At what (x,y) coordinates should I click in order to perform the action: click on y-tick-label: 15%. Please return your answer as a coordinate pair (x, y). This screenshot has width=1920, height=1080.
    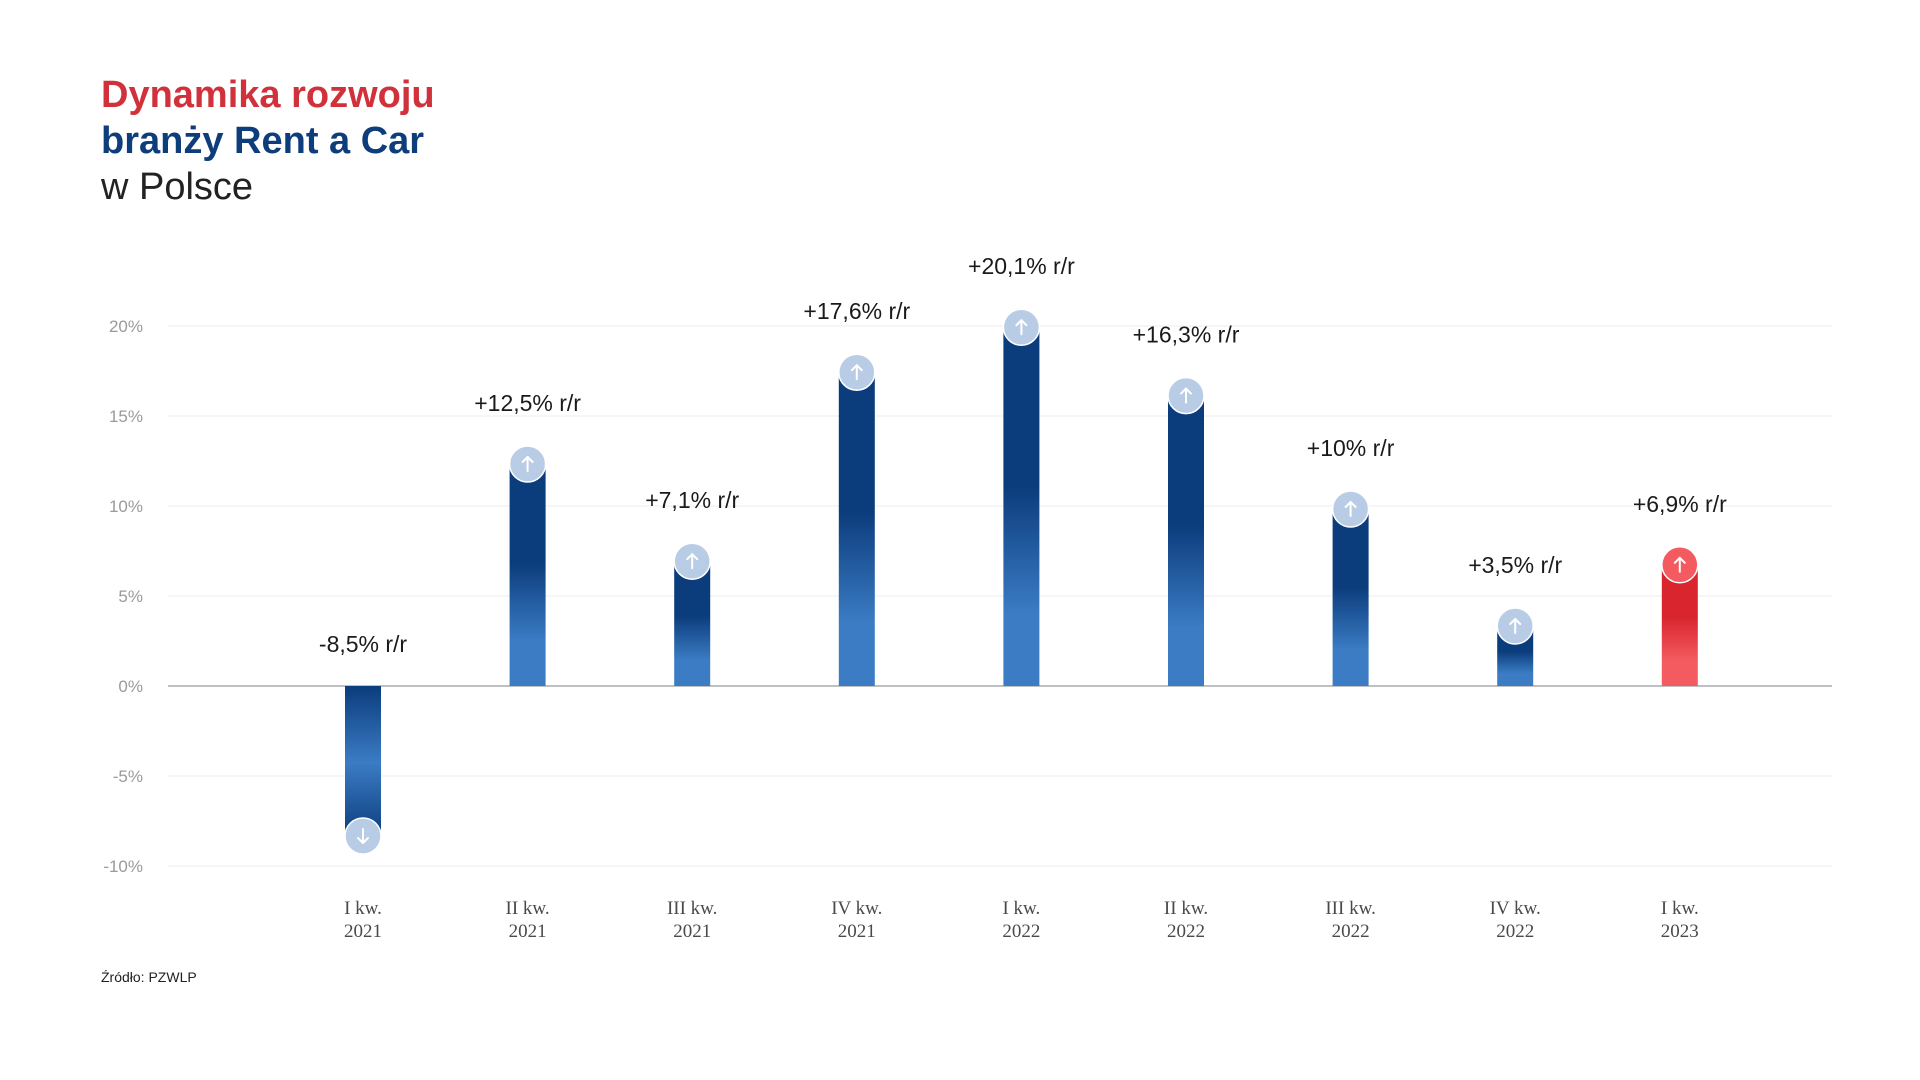
    Looking at the image, I should click on (126, 416).